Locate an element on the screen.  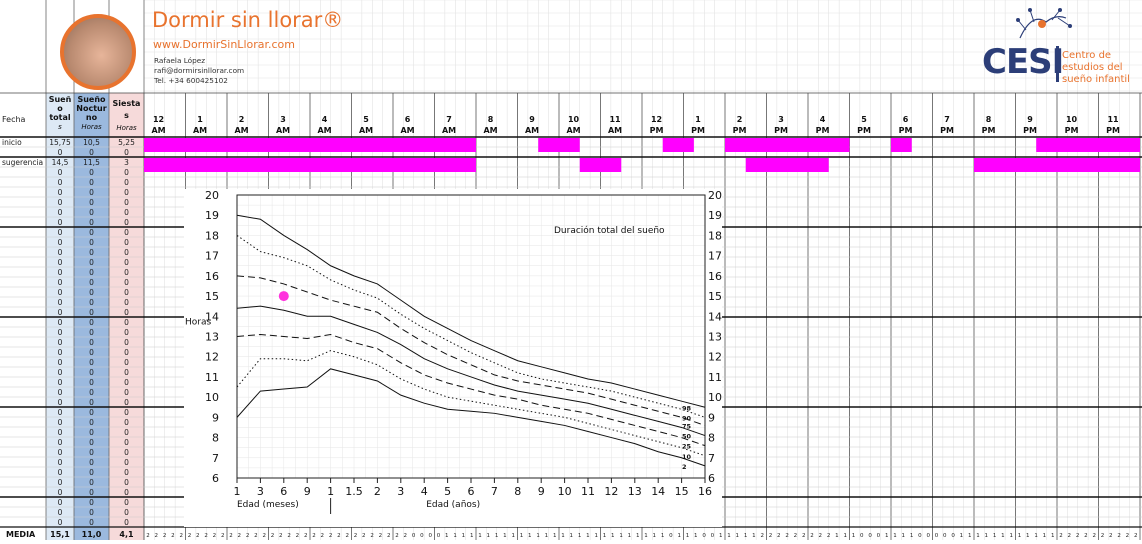
y-tick-label-left: 11 is located at coordinates (212, 377).